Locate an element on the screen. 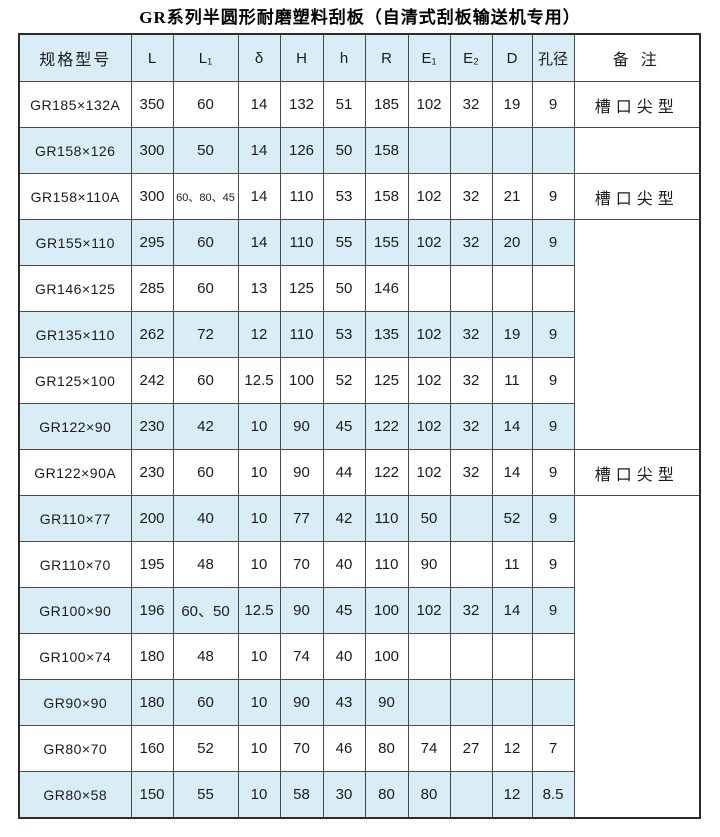 The width and height of the screenshot is (720, 837). value-cell: 51 is located at coordinates (344, 104).